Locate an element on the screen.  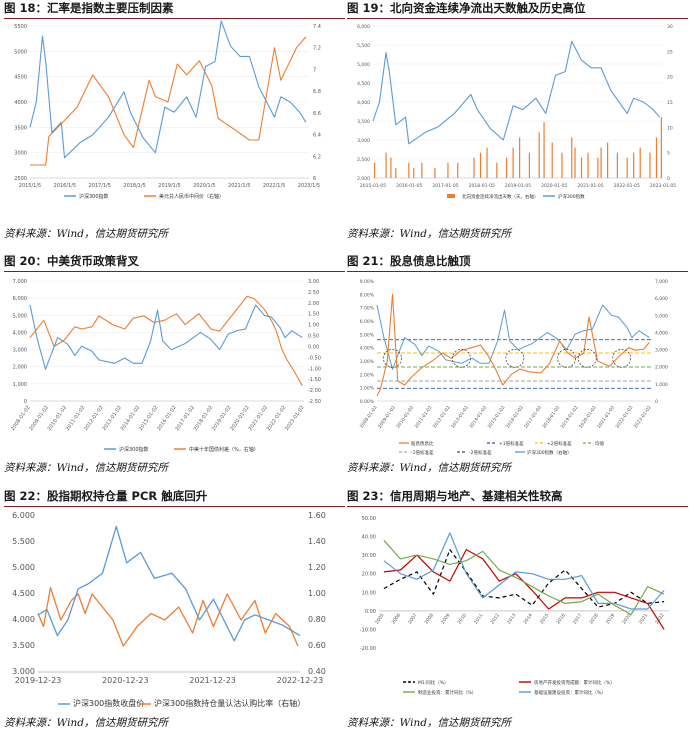
y-tick-left: 1,000 is located at coordinates (20, 385).